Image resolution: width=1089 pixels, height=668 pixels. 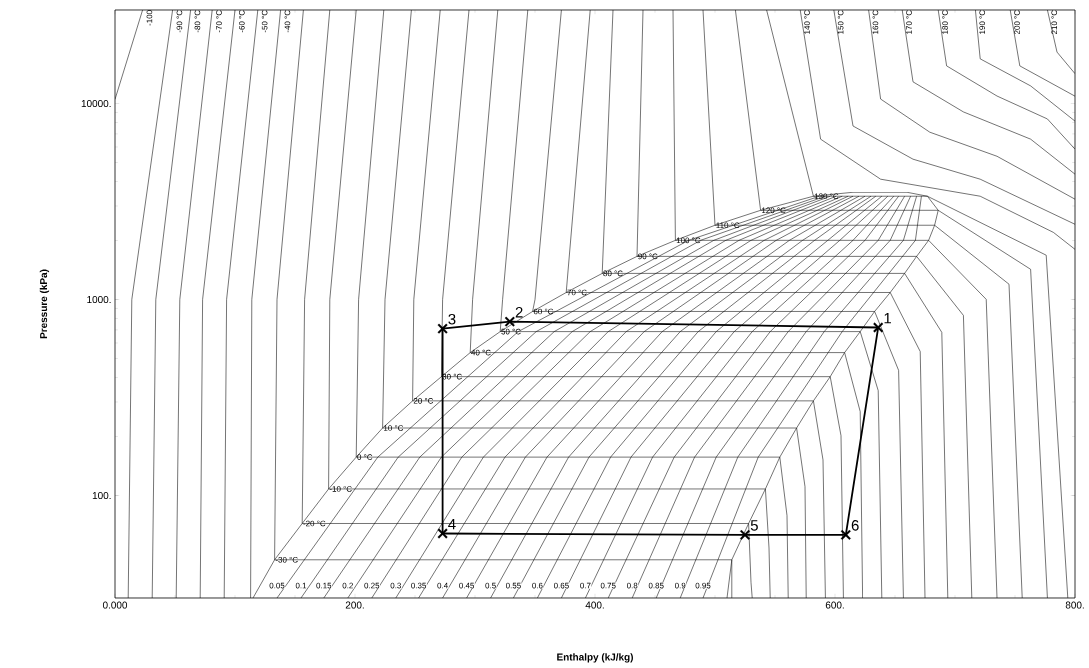 I want to click on y-tick-label: 1000., so click(x=99, y=299).